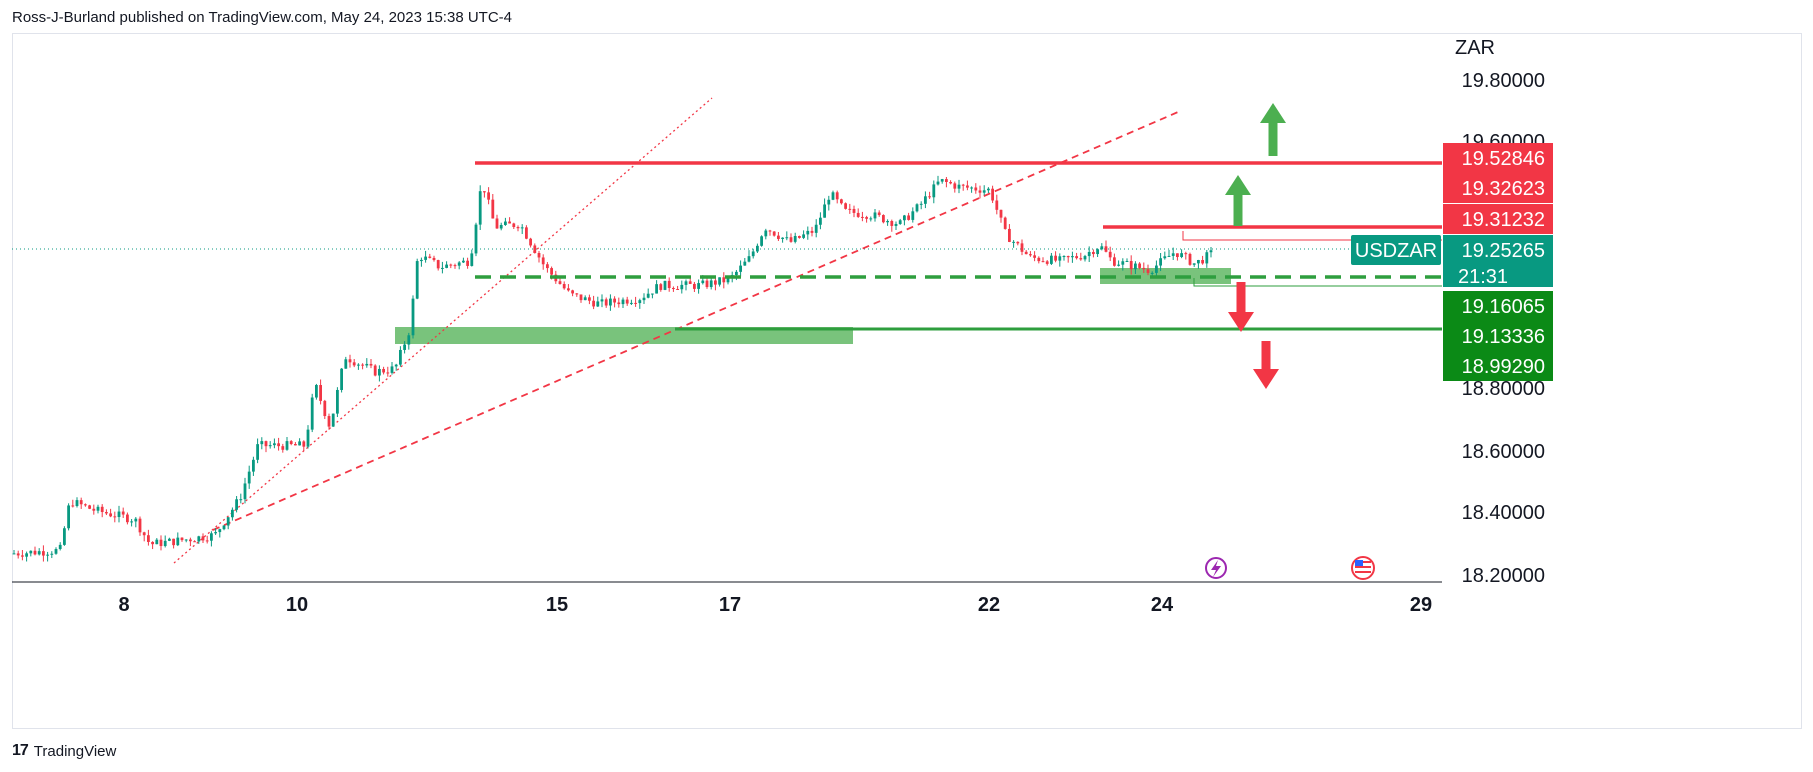 Image resolution: width=1813 pixels, height=772 pixels. I want to click on price-label-box, so click(1498, 336).